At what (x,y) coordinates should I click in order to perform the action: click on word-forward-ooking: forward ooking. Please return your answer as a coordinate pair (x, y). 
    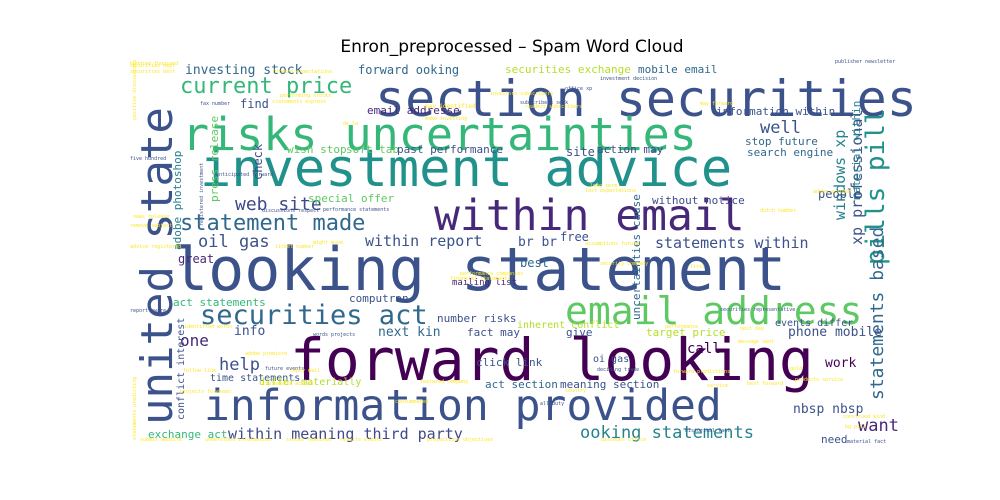
    Looking at the image, I should click on (408, 70).